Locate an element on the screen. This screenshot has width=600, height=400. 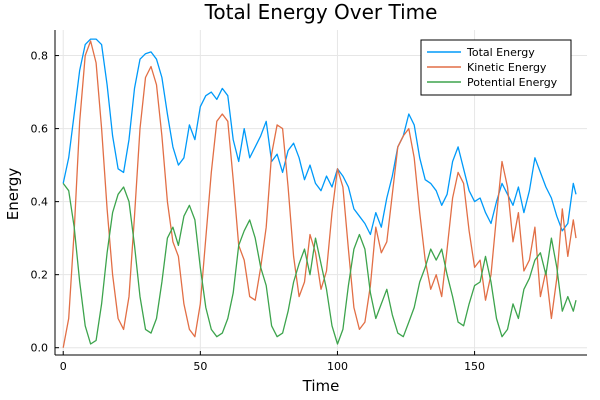
y-tick-label: 0.2 is located at coordinates (40, 275).